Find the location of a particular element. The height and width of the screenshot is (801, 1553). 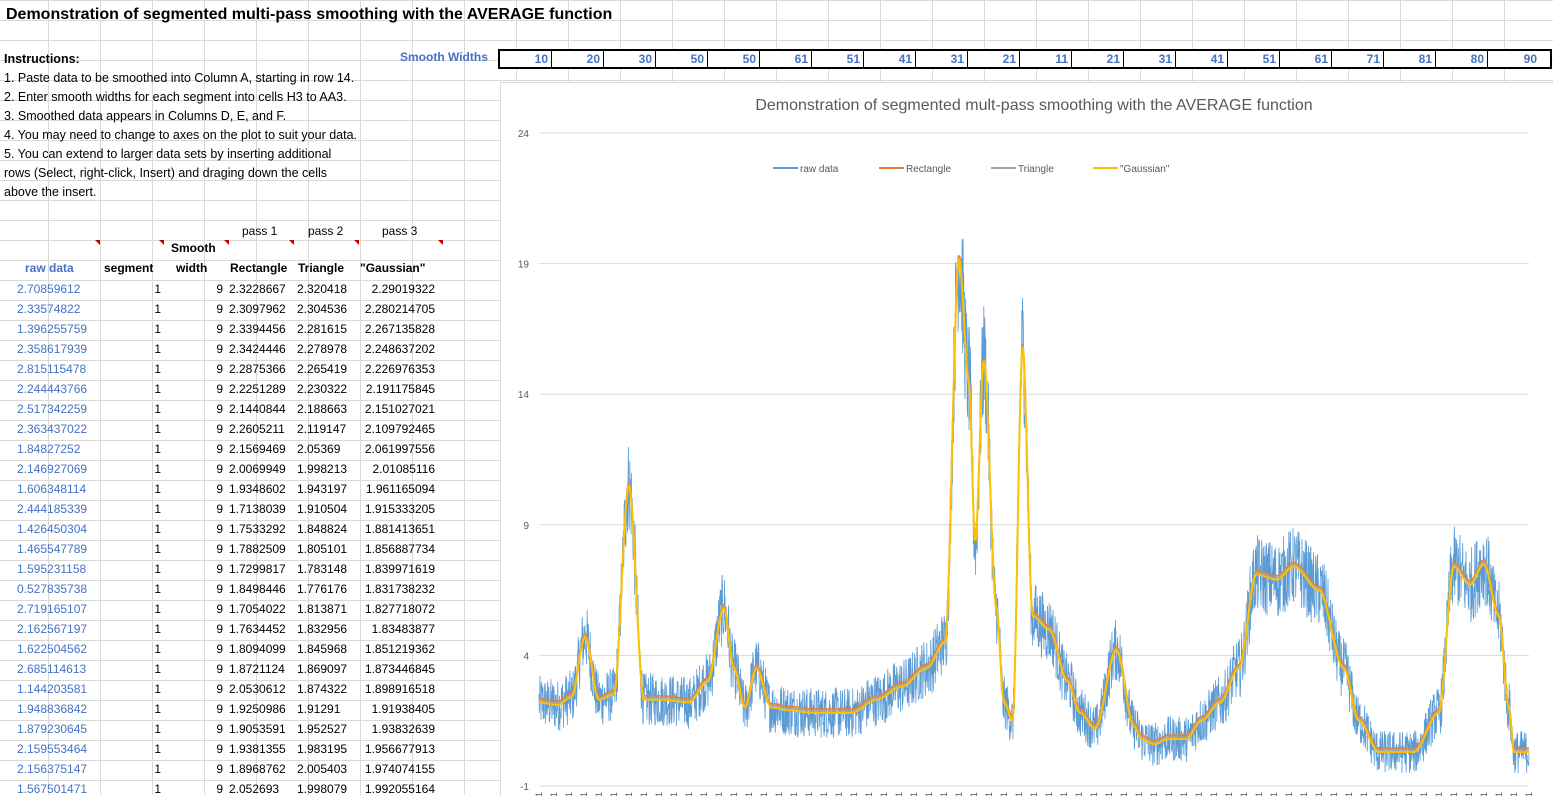

gaussian-cell: 1.956677913 is located at coordinates (399, 749).